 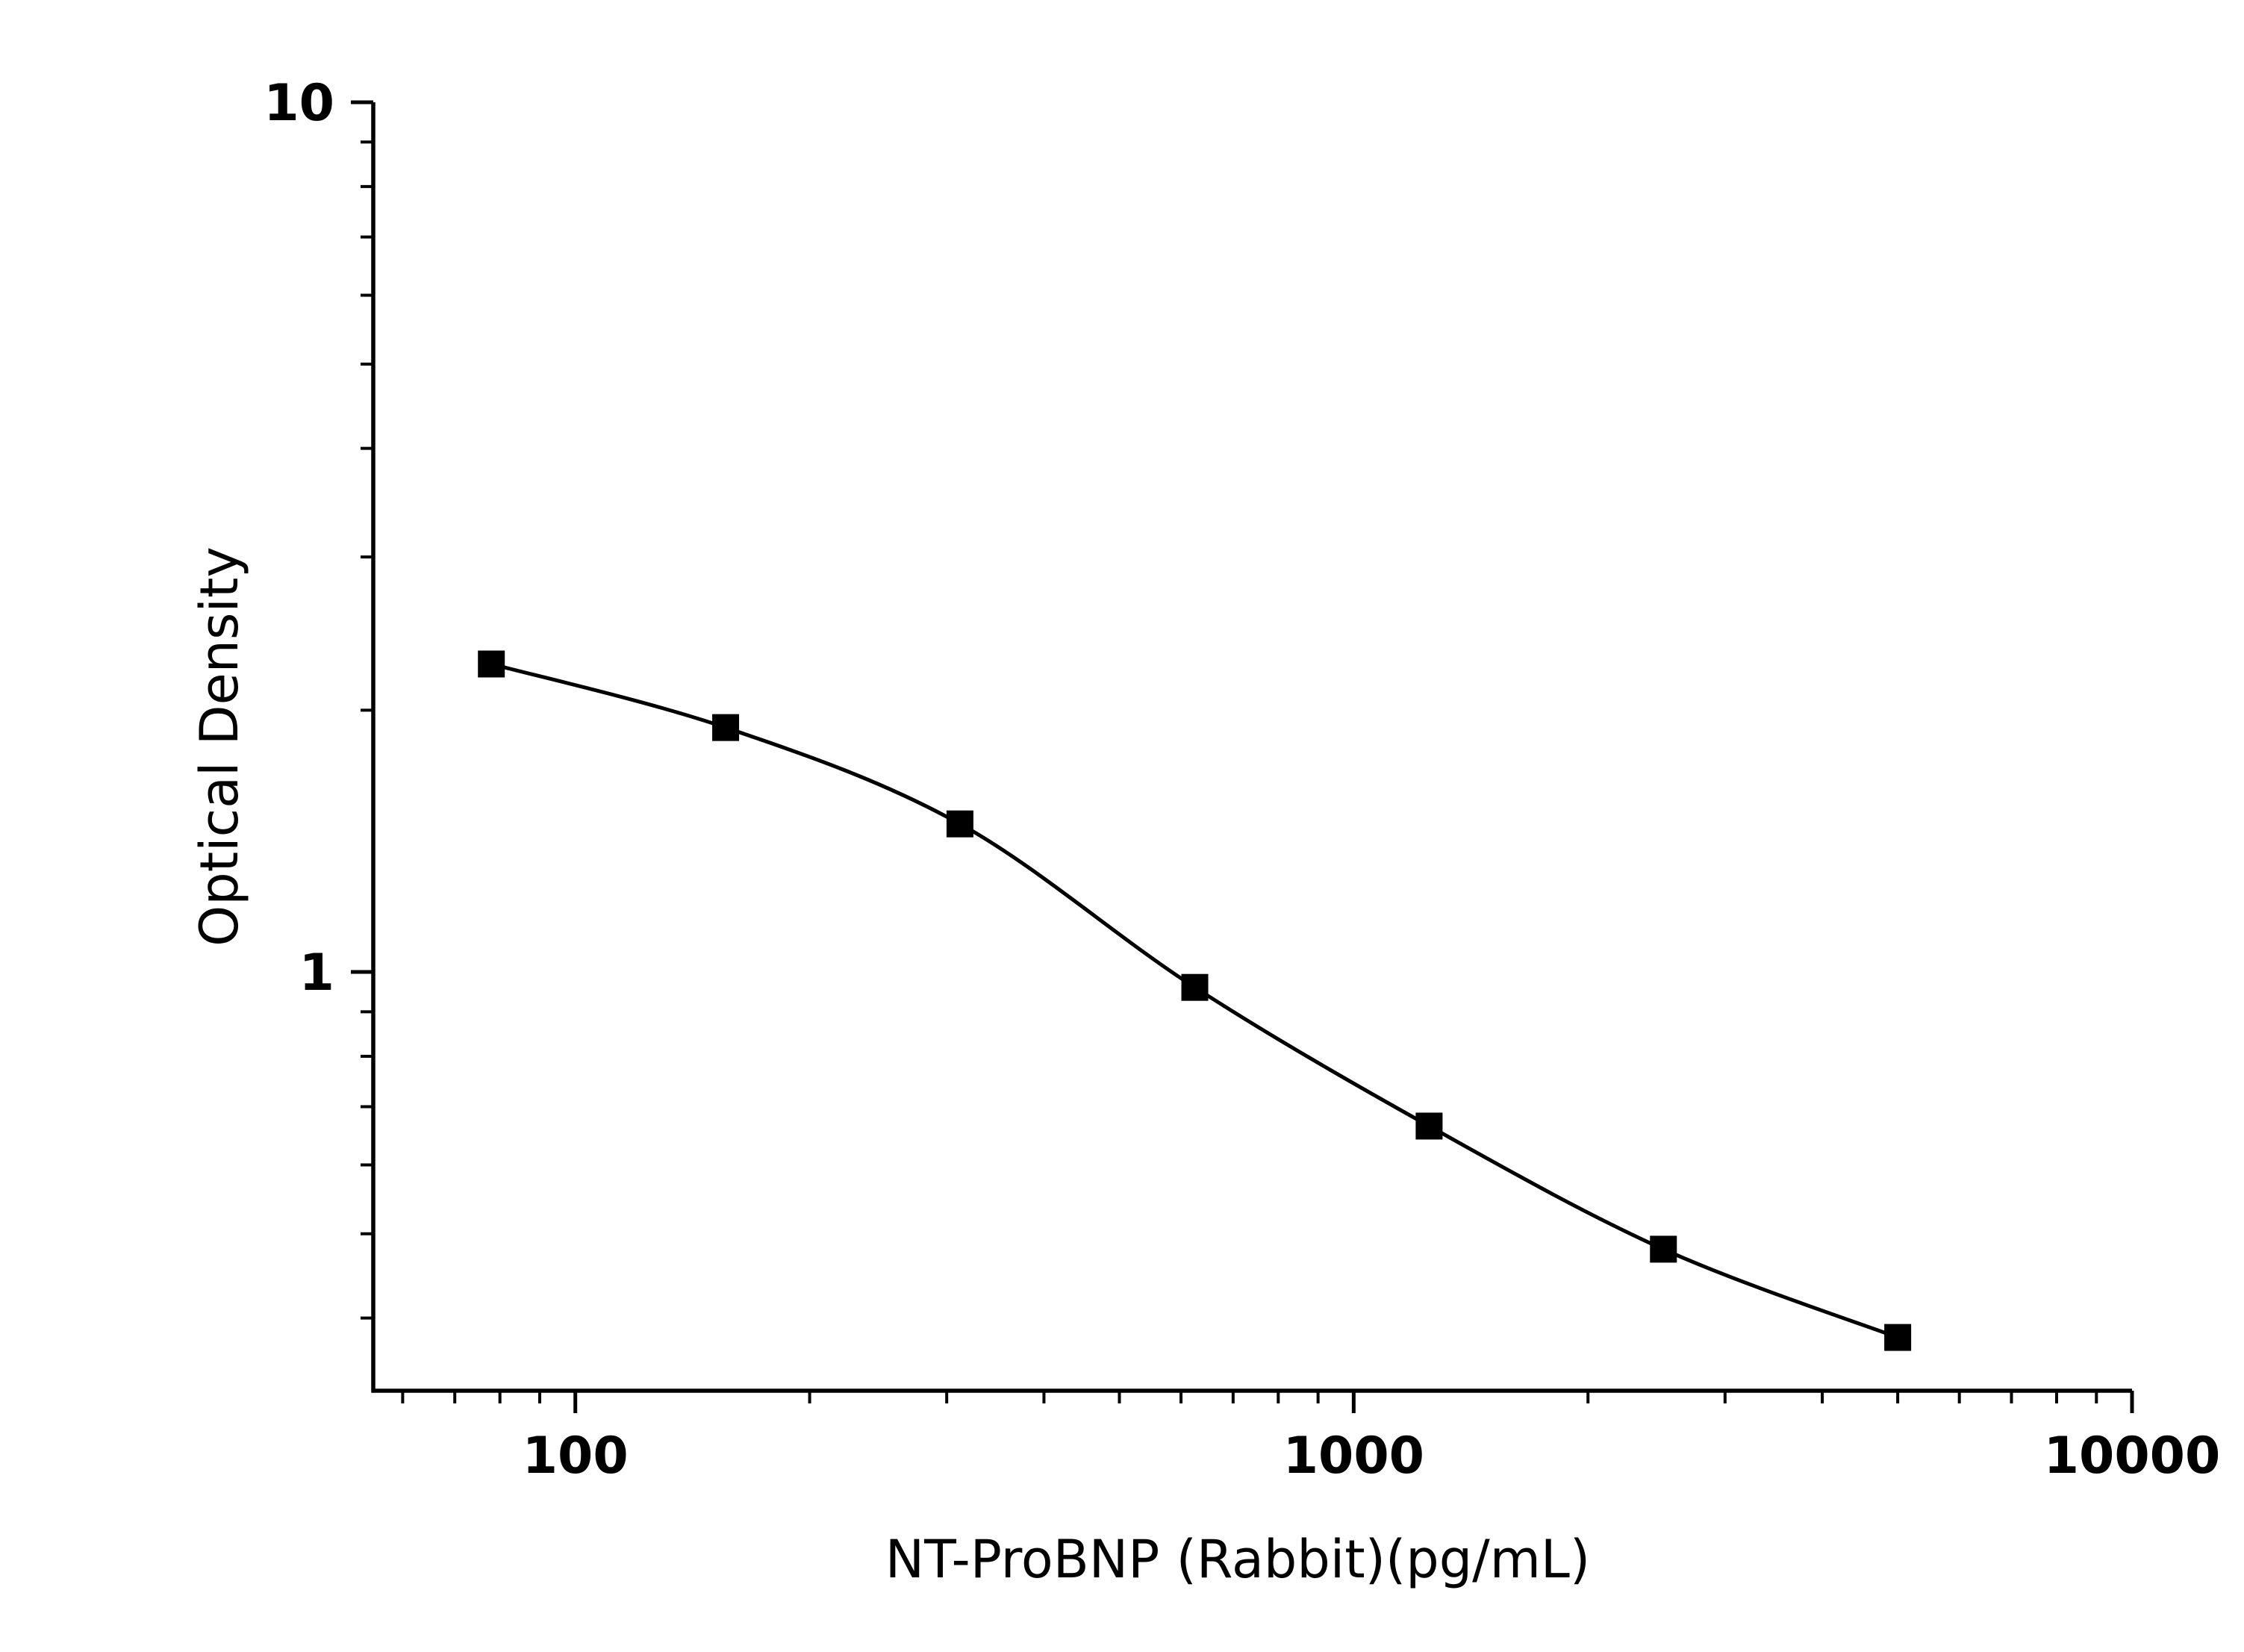 What do you see at coordinates (299, 104) in the screenshot?
I see `y-tick-label: 10` at bounding box center [299, 104].